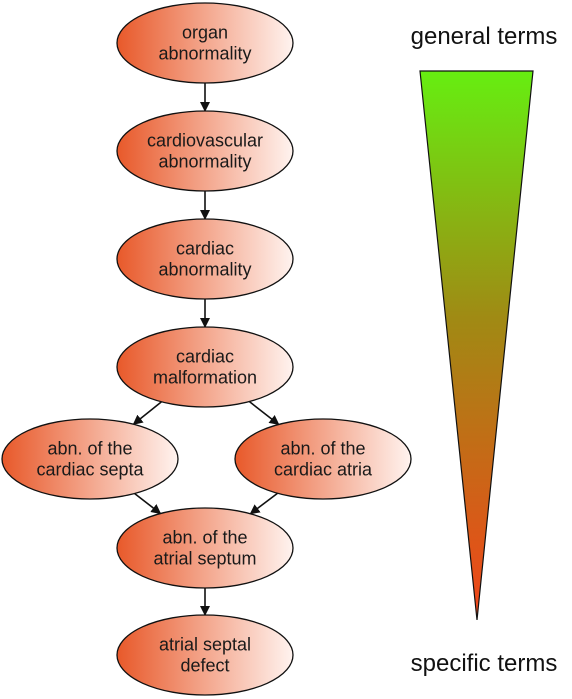  I want to click on node-label-line: organ, so click(205, 33).